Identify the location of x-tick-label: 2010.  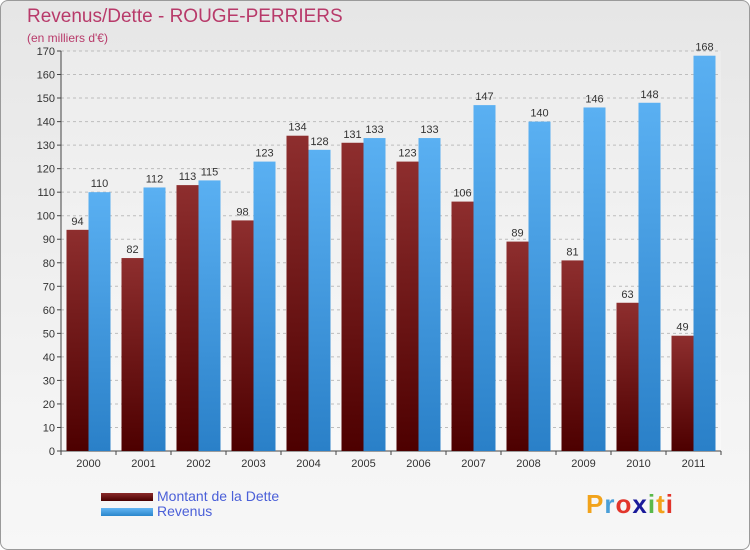
(638, 464).